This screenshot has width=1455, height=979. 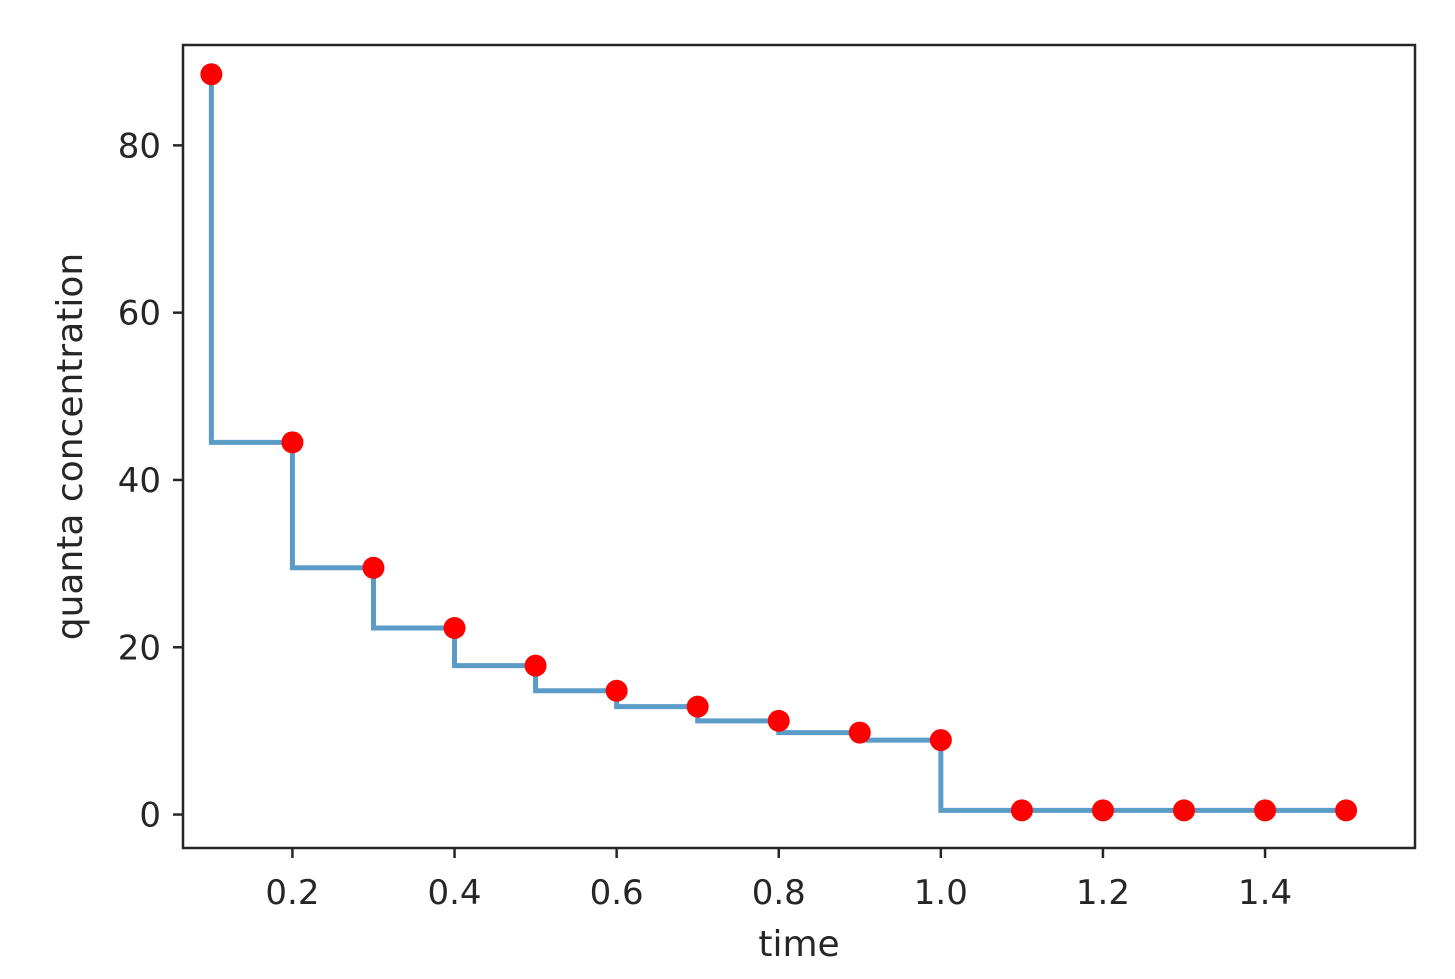 What do you see at coordinates (1103, 893) in the screenshot?
I see `x-tick-label: 1.2` at bounding box center [1103, 893].